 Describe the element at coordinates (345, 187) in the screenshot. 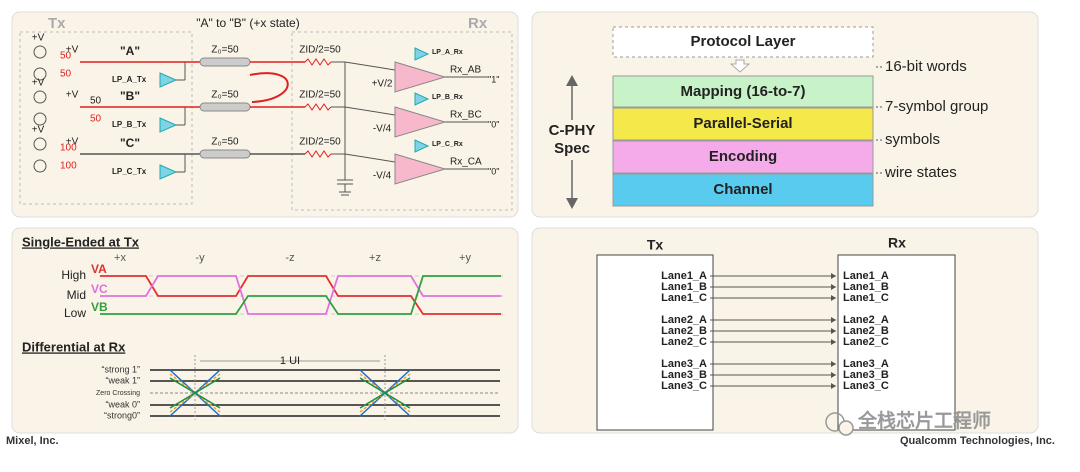

I see `cap` at that location.